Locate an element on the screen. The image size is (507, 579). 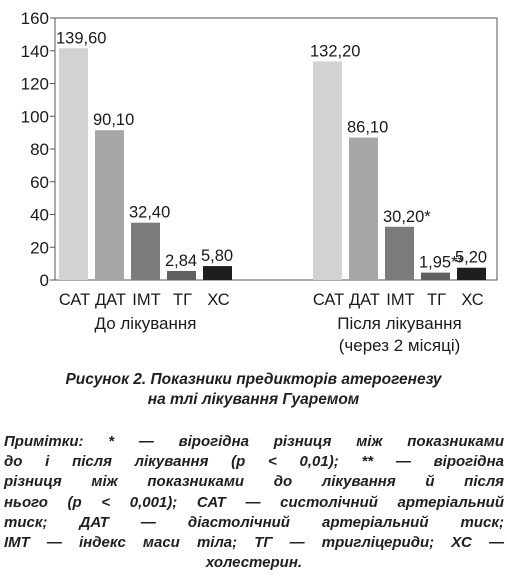
y-tick-label: 20 is located at coordinates (39, 247).